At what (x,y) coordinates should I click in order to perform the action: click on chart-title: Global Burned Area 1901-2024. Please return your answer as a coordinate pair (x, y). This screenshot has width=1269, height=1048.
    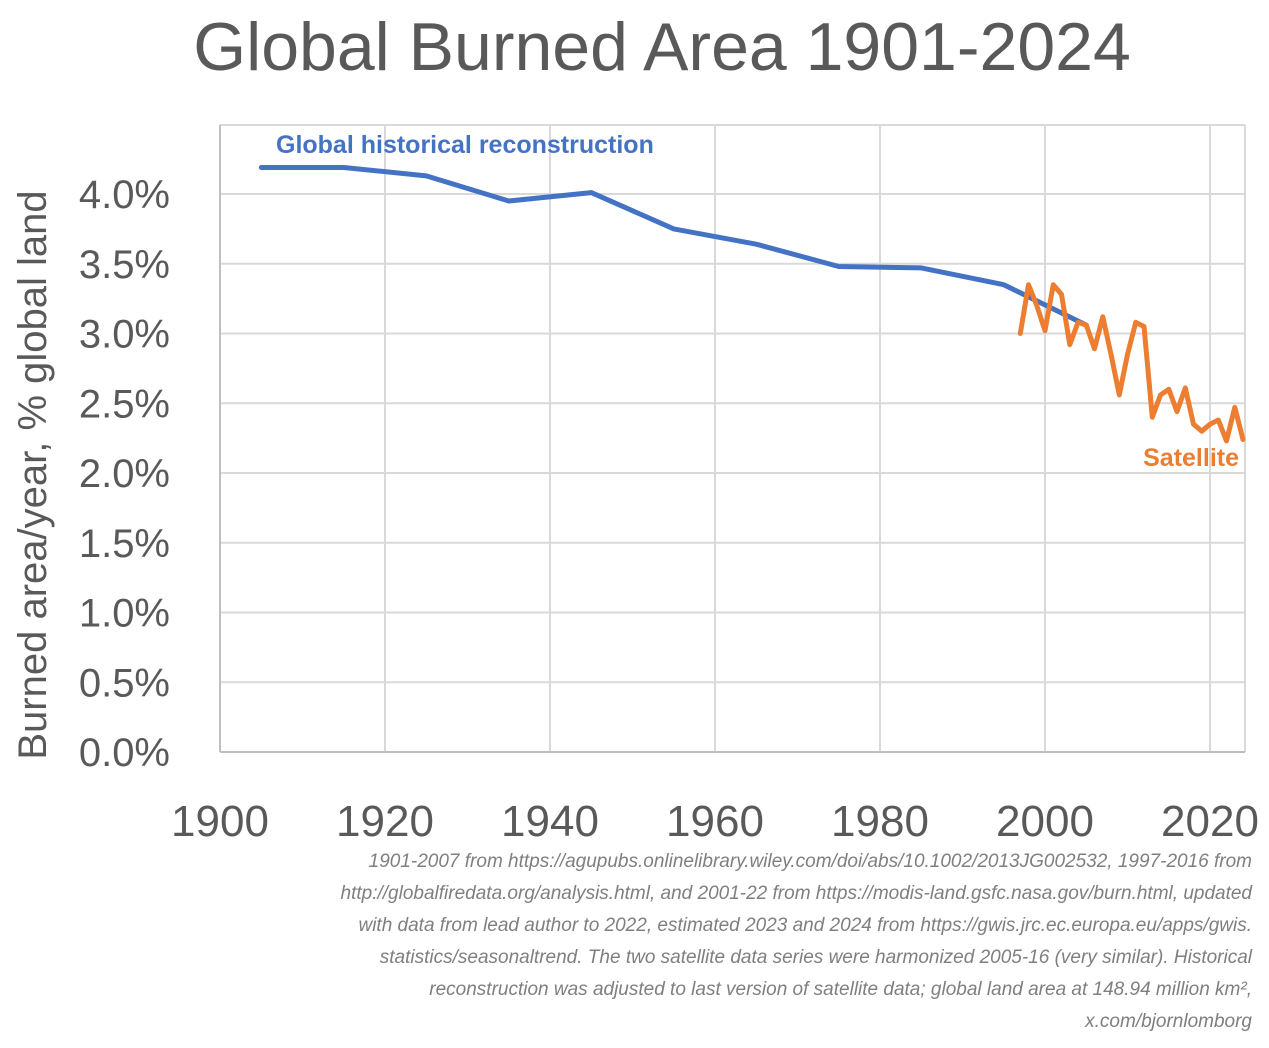
    Looking at the image, I should click on (662, 47).